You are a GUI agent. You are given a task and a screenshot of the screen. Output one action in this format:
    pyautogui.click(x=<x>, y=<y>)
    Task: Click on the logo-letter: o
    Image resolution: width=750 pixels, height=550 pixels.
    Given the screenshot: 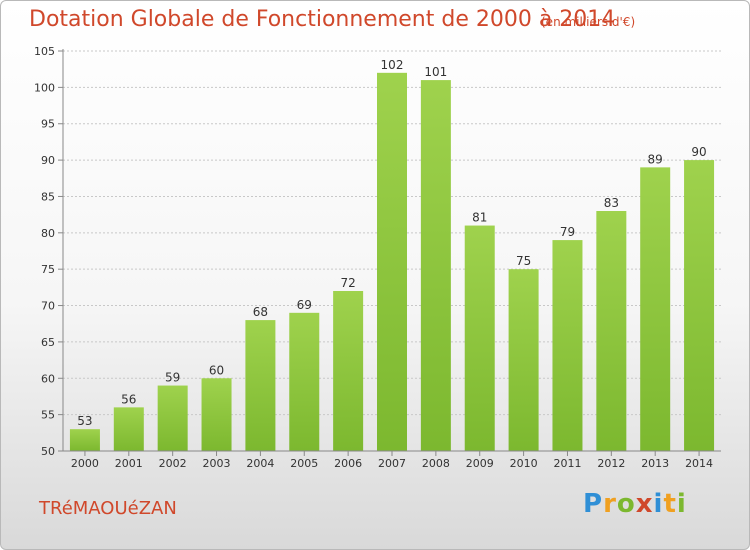 What is the action you would take?
    pyautogui.click(x=626, y=504)
    